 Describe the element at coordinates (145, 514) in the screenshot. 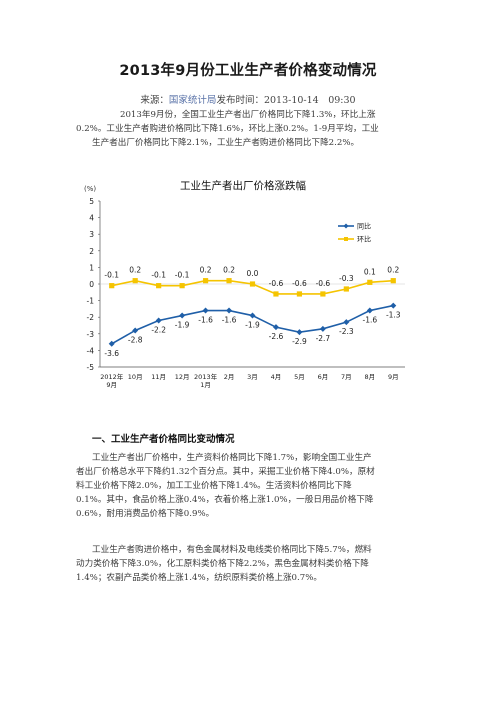

I see `para-line: 0.6%，耐用消费品价格下降0.9%。` at that location.